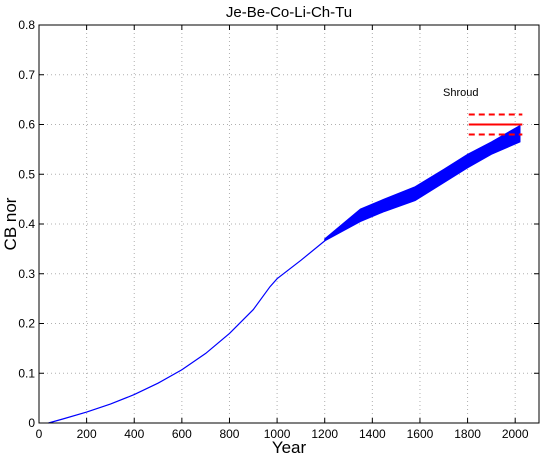  What do you see at coordinates (26, 125) in the screenshot?
I see `y-tick-label: 0.6` at bounding box center [26, 125].